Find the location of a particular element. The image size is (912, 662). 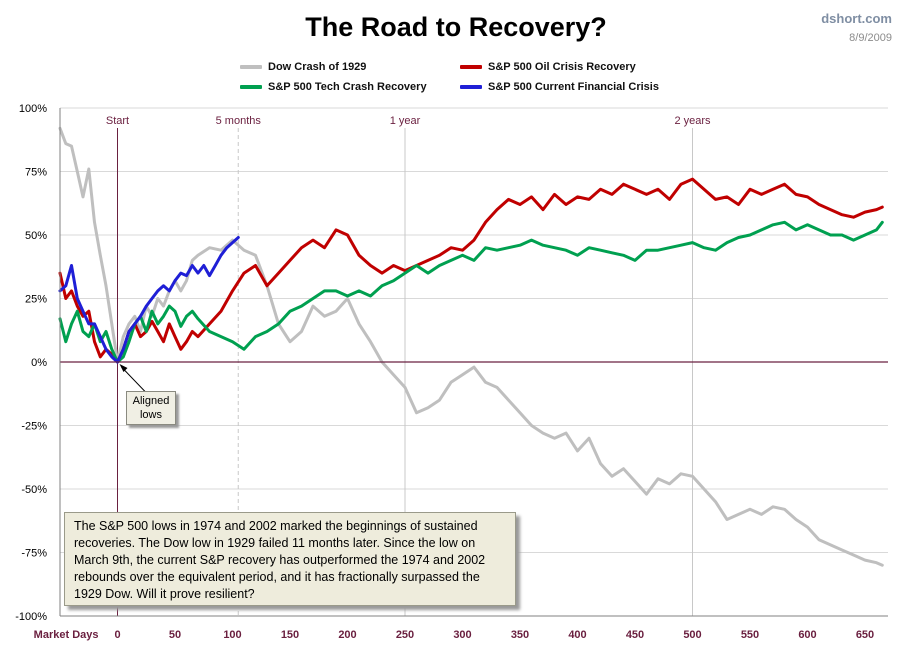

x-tick-label: 0 is located at coordinates (117, 635).